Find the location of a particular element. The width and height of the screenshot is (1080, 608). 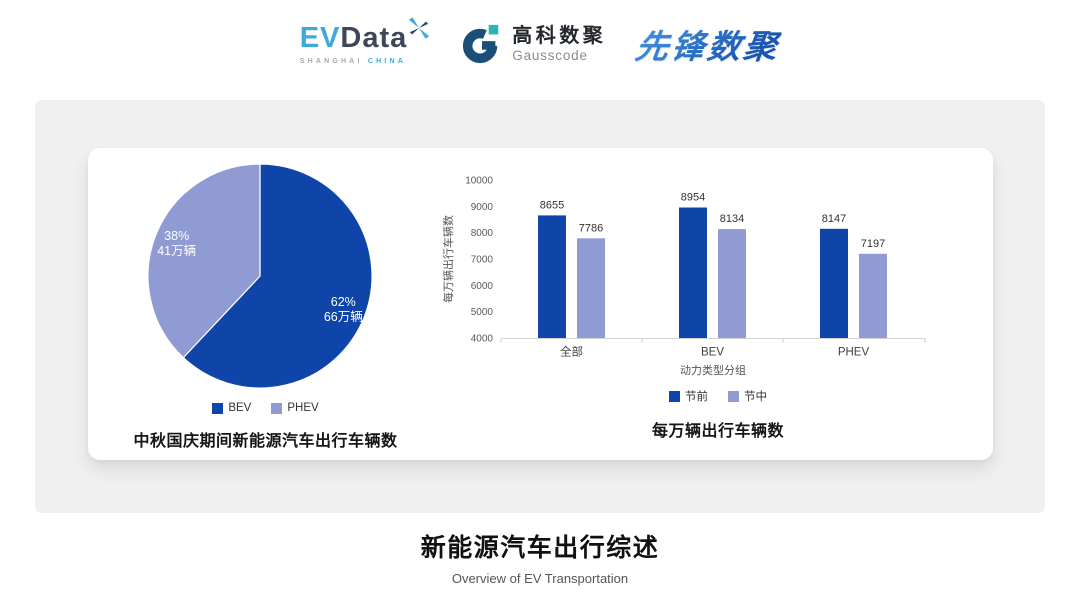

bar-value-label: 8655 is located at coordinates (552, 205).